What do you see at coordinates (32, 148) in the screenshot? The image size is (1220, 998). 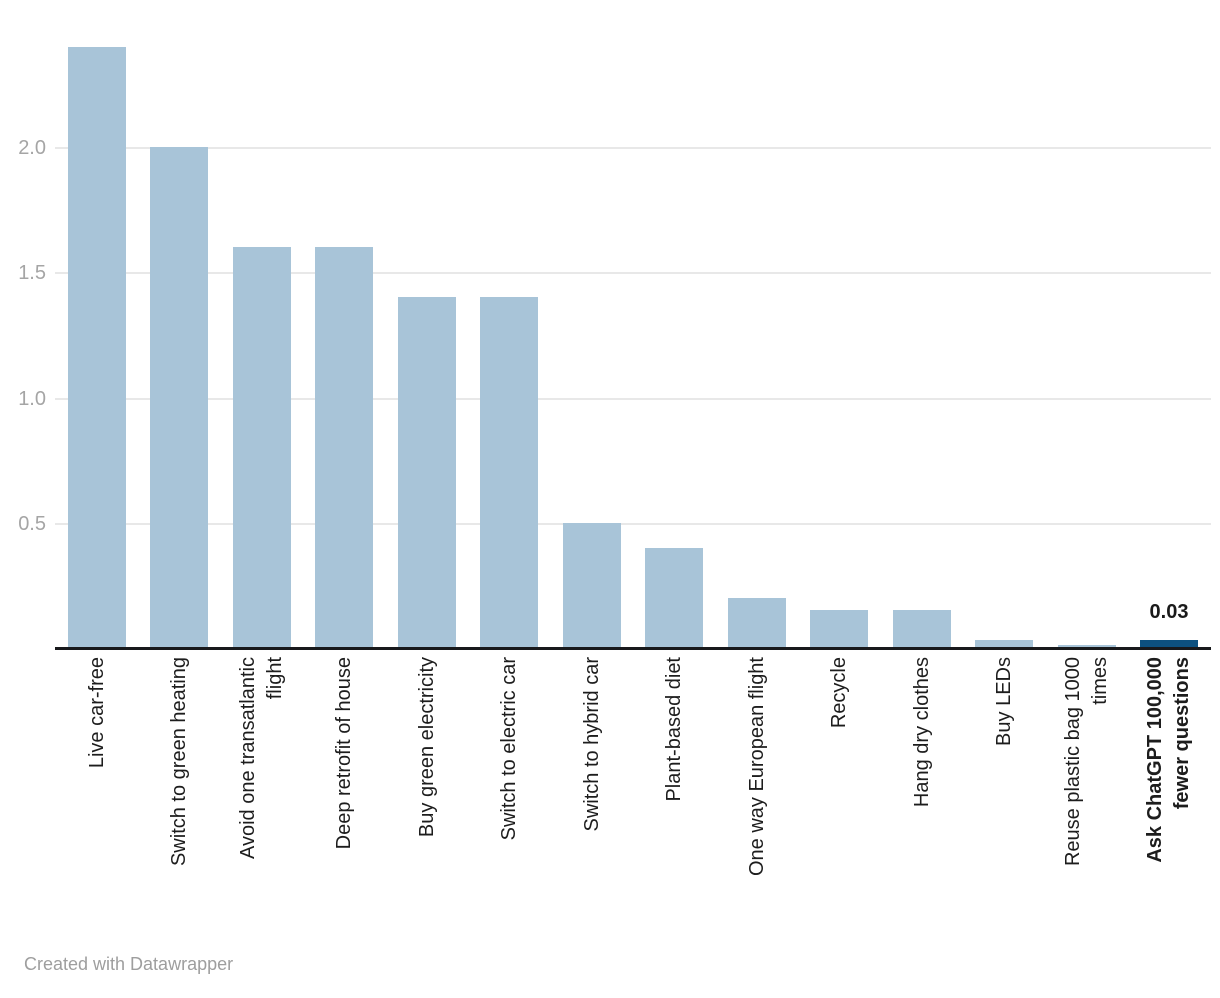 I see `y-axis-tick-label: 2.0` at bounding box center [32, 148].